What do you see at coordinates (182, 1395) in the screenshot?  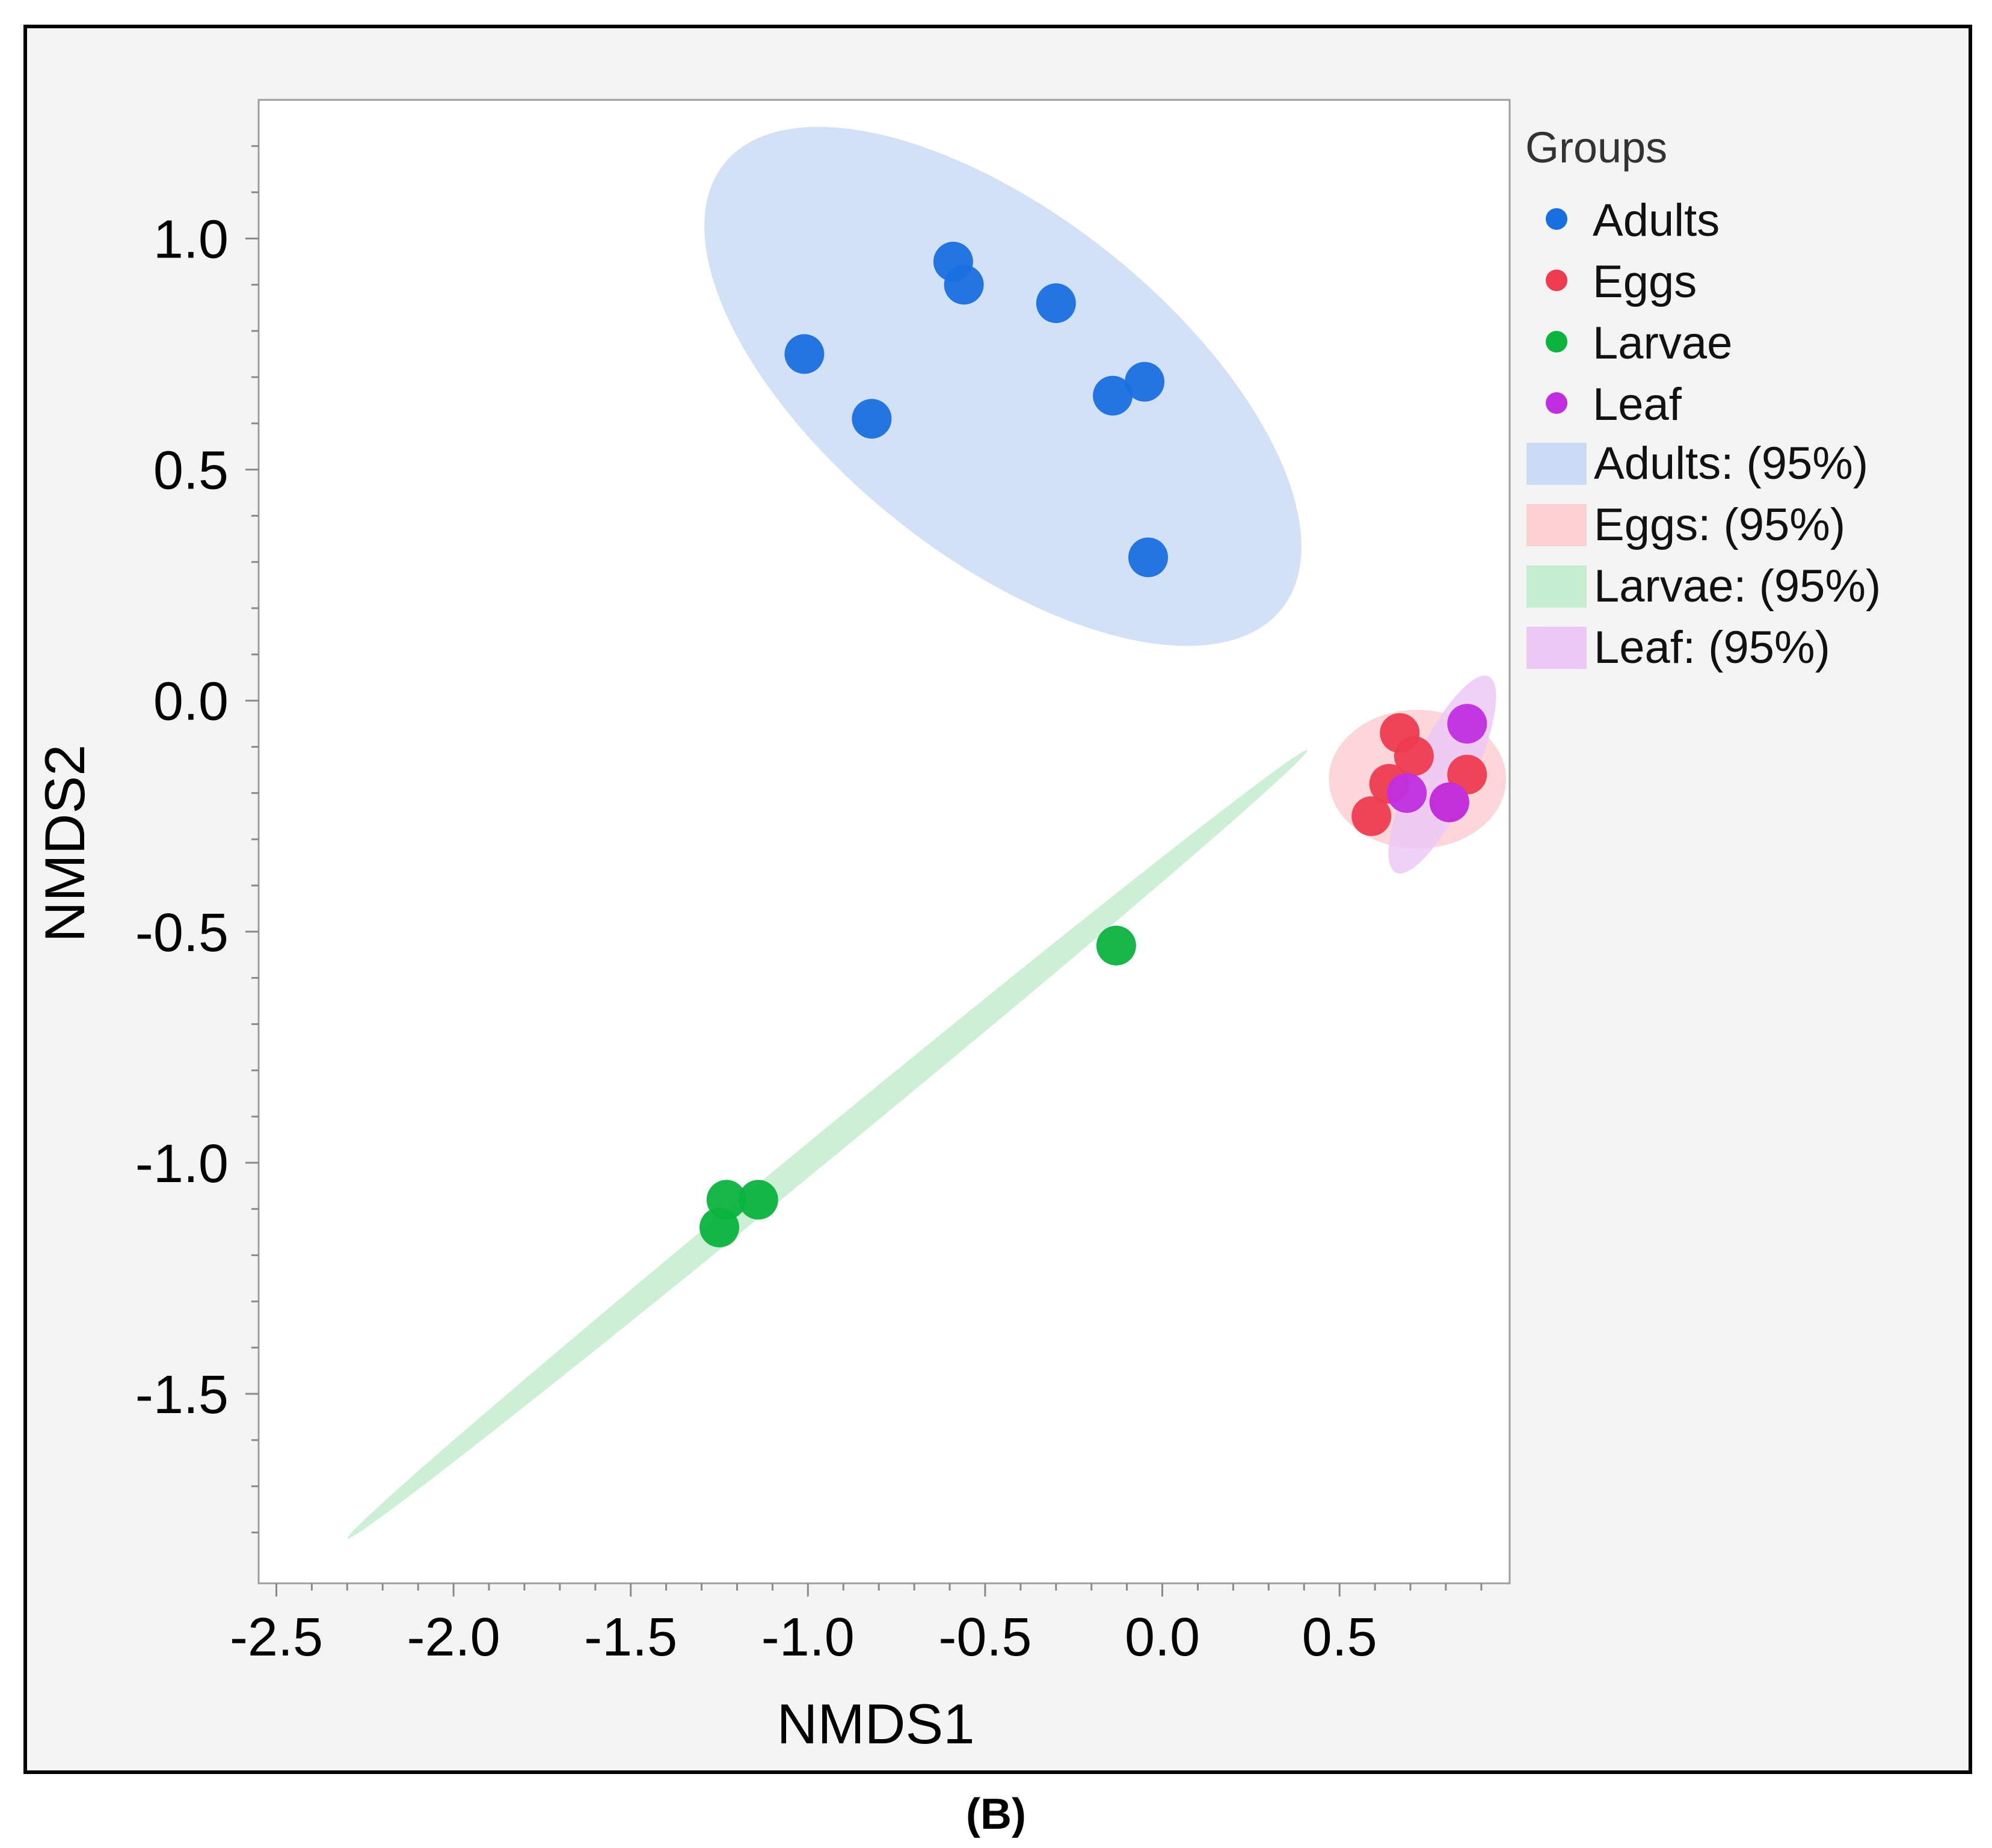 I see `y-tick-label: -1.5` at bounding box center [182, 1395].